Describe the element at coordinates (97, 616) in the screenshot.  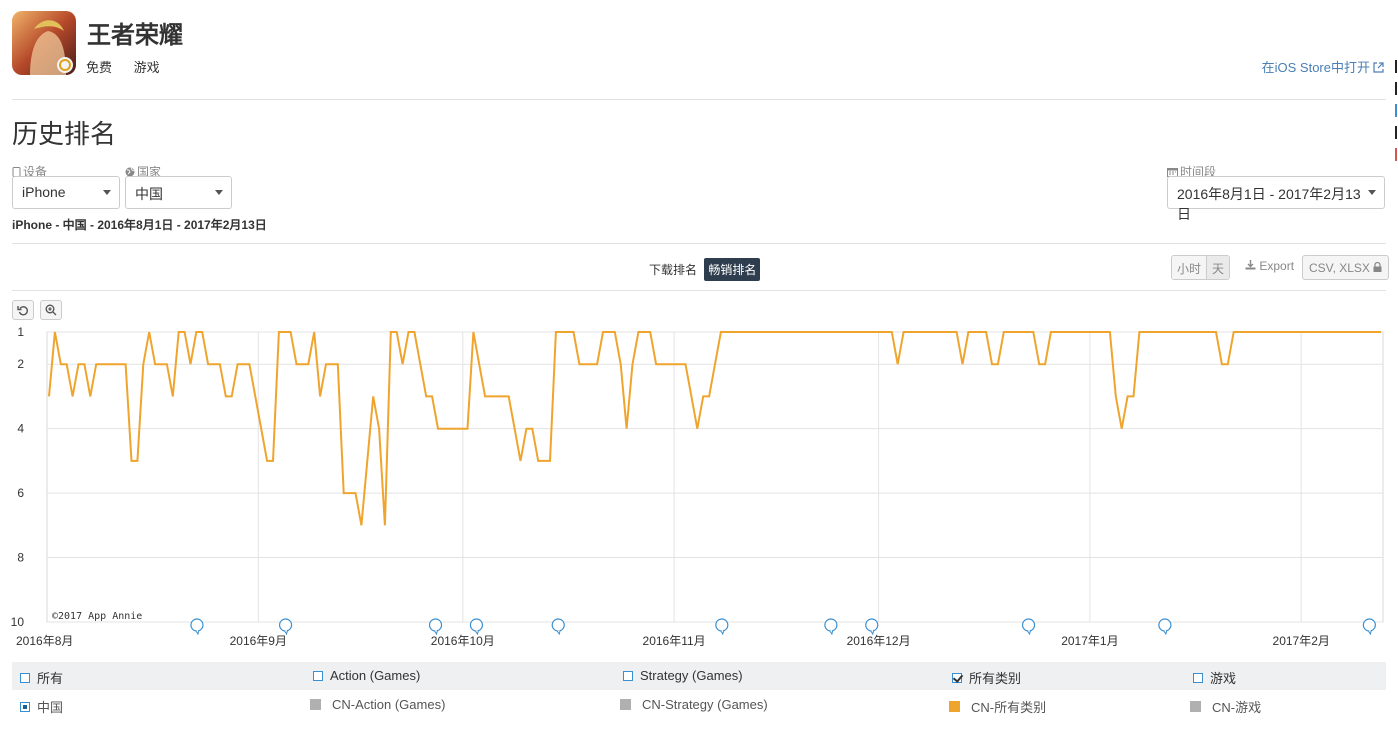
I see `chart-watermark: ©2017 App Annie` at that location.